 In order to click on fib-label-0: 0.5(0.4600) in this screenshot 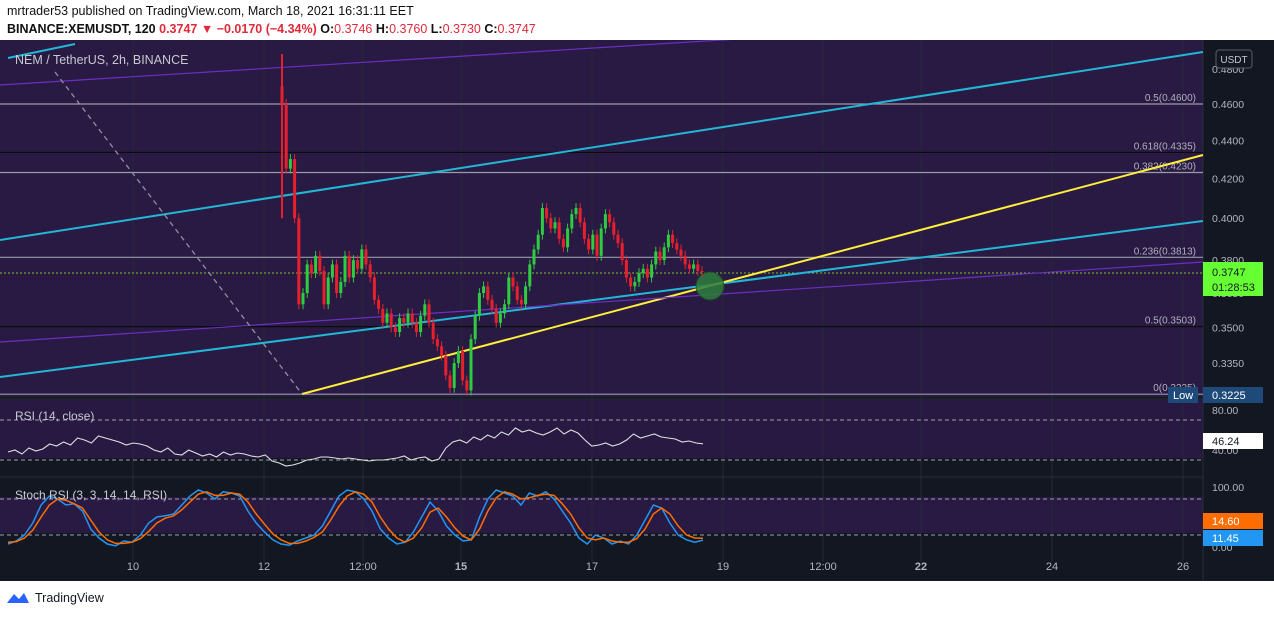, I will do `click(1170, 98)`.